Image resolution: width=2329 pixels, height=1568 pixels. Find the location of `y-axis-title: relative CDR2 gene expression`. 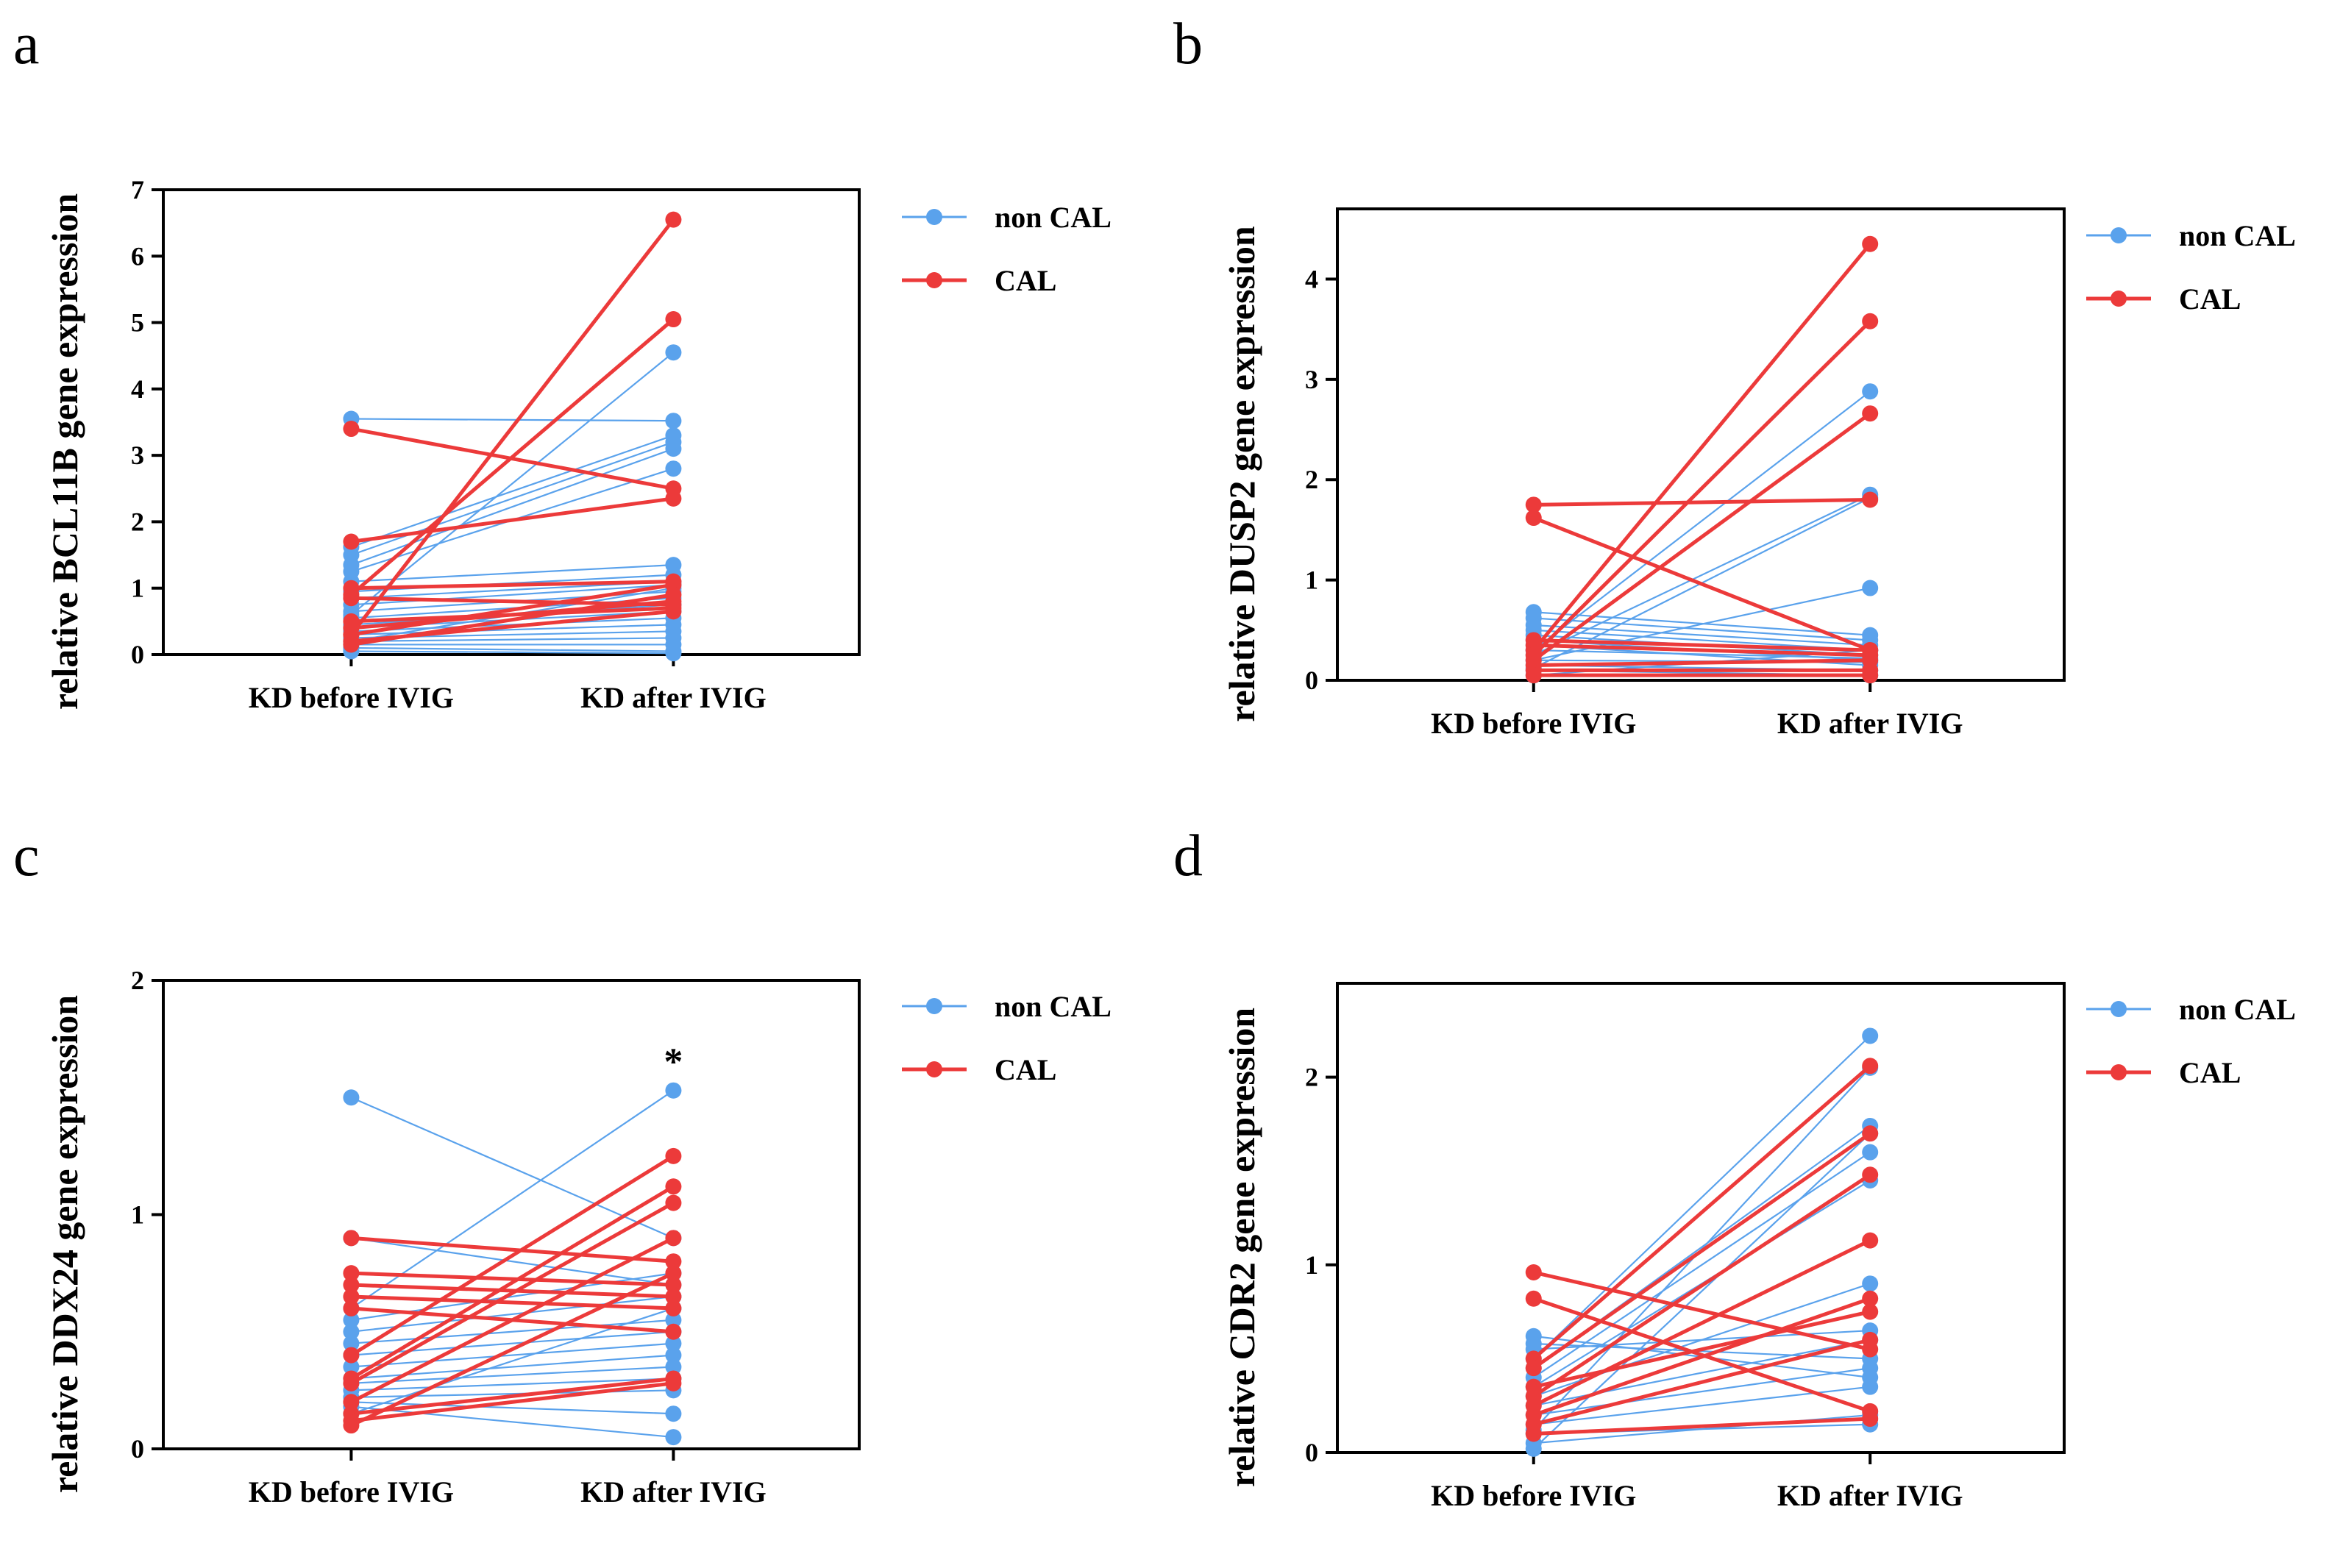

y-axis-title: relative CDR2 gene expression is located at coordinates (1241, 1247).